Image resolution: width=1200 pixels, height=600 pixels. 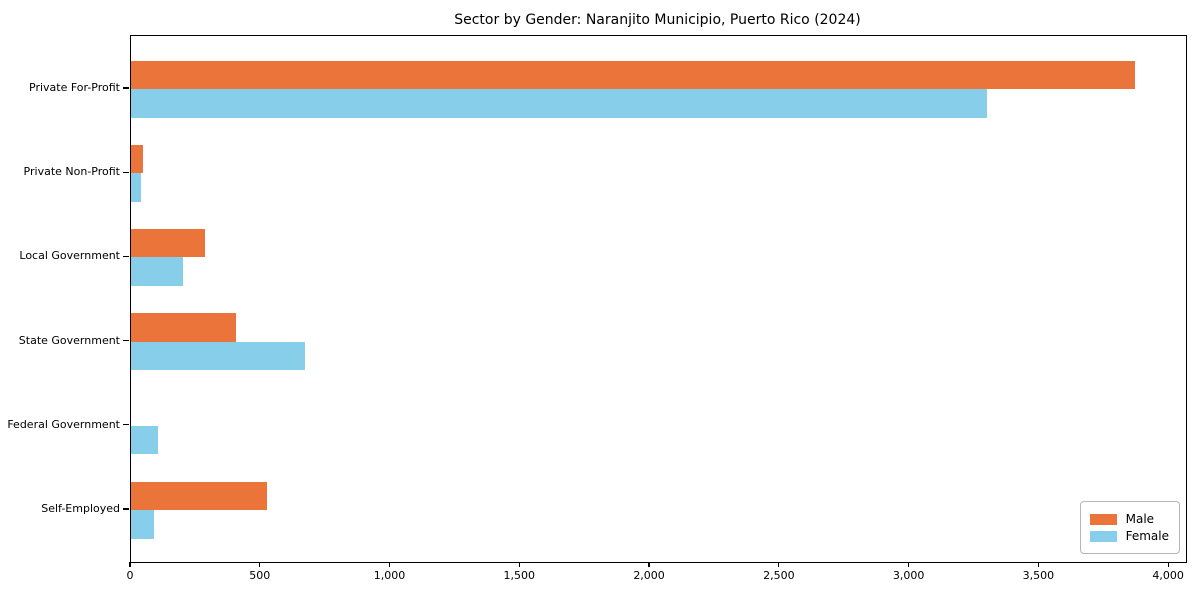 What do you see at coordinates (130, 575) in the screenshot?
I see `x-axis-tick-label: 0` at bounding box center [130, 575].